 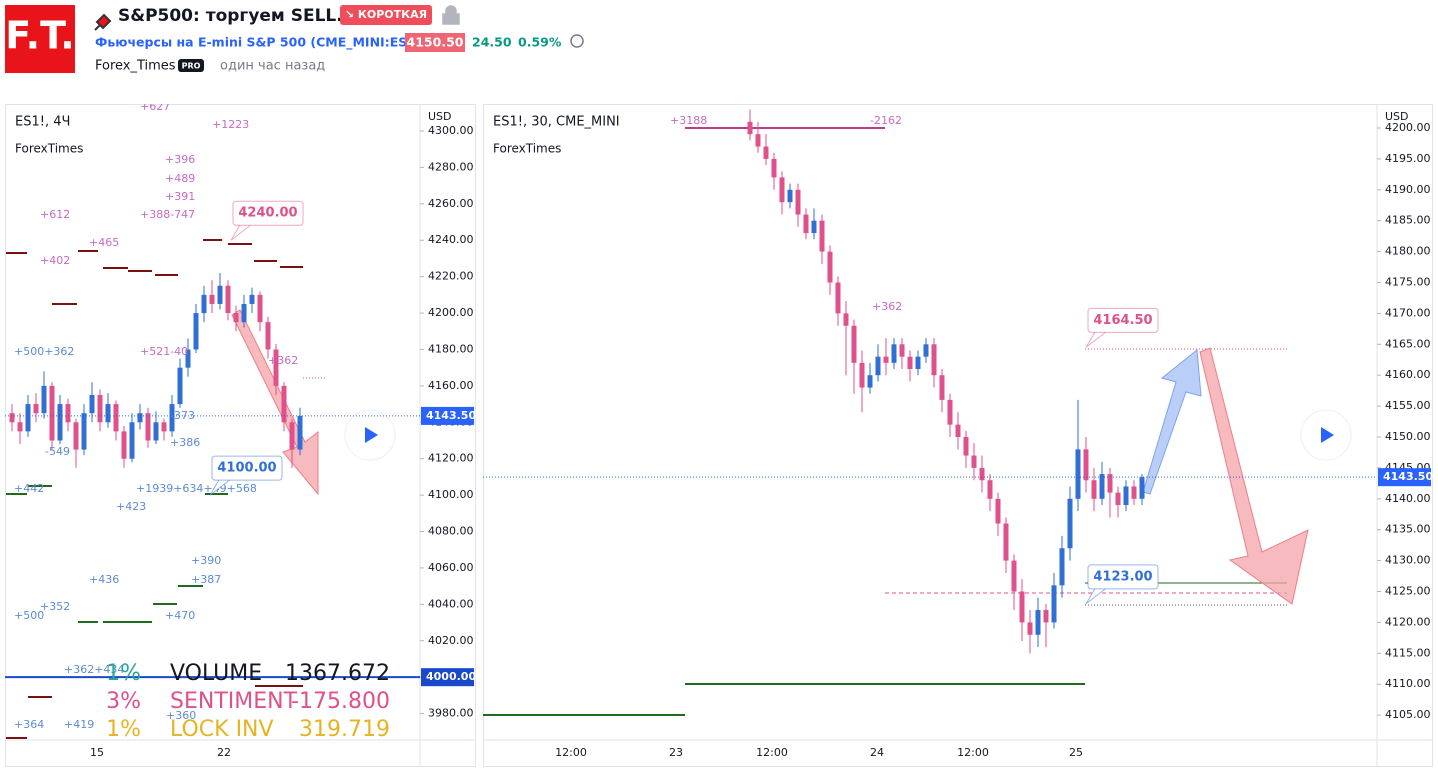 I want to click on annotation: +387, so click(x=206, y=579).